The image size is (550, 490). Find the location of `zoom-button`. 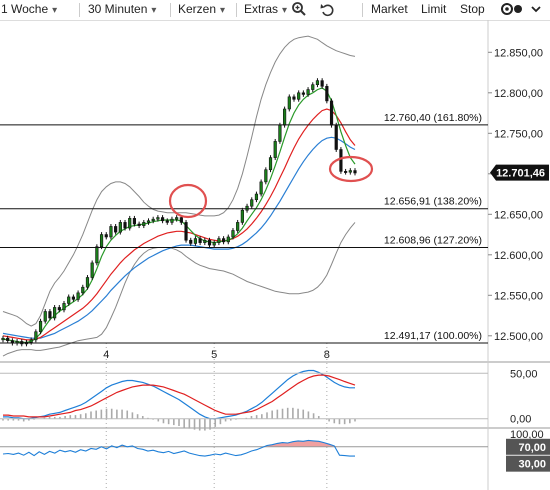

zoom-button is located at coordinates (299, 10).